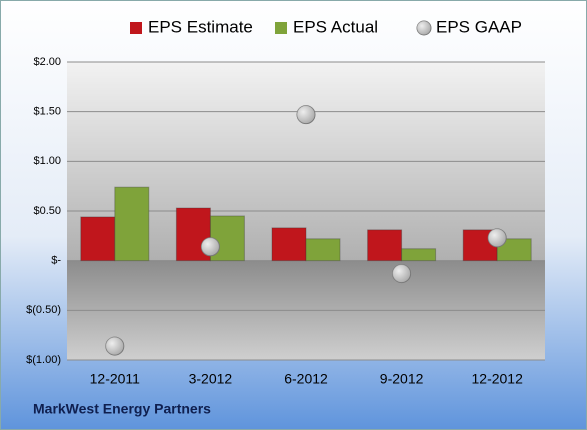 The width and height of the screenshot is (587, 430). What do you see at coordinates (43, 310) in the screenshot?
I see `y-tick-label: $(0.50)` at bounding box center [43, 310].